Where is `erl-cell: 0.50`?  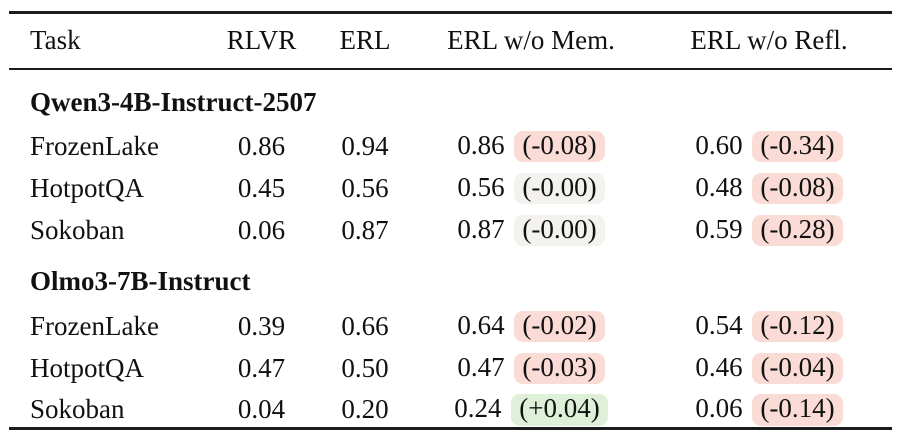
erl-cell: 0.50 is located at coordinates (365, 367).